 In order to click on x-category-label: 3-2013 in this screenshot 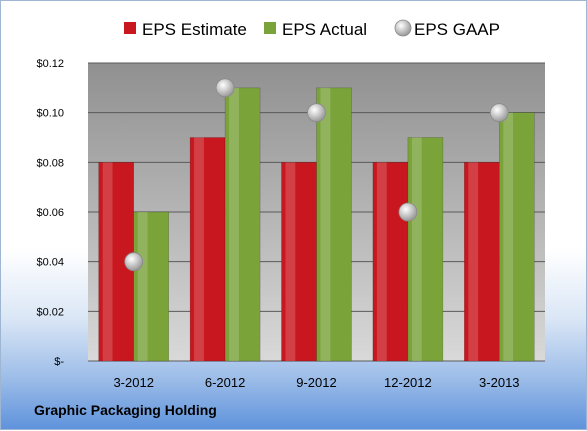, I will do `click(499, 382)`.